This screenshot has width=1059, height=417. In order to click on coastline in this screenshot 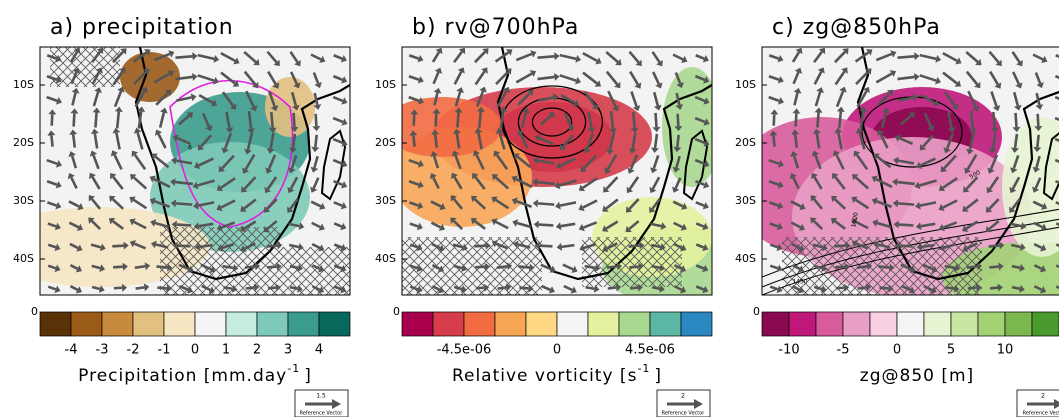, I will do `click(333, 165)`.